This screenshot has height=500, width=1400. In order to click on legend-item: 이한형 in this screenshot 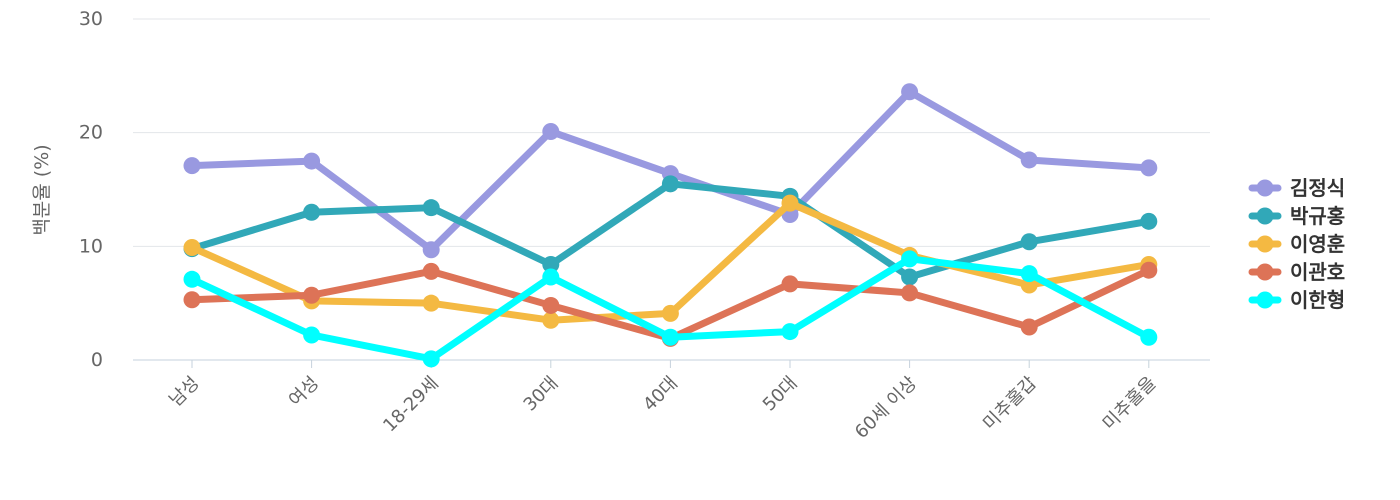, I will do `click(1296, 300)`.